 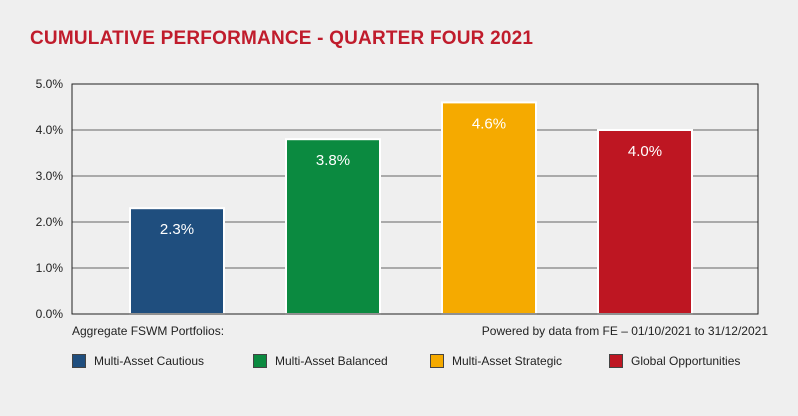 I want to click on legend-item-balanced: Multi-Asset Balanced, so click(x=320, y=361).